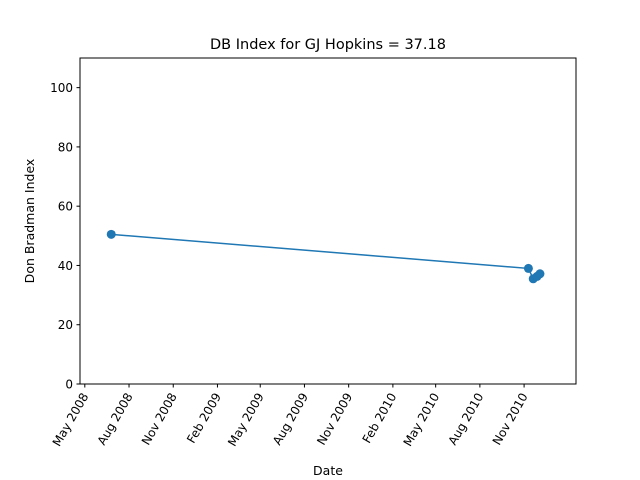  What do you see at coordinates (290, 419) in the screenshot?
I see `x-tick-label: Aug 2009` at bounding box center [290, 419].